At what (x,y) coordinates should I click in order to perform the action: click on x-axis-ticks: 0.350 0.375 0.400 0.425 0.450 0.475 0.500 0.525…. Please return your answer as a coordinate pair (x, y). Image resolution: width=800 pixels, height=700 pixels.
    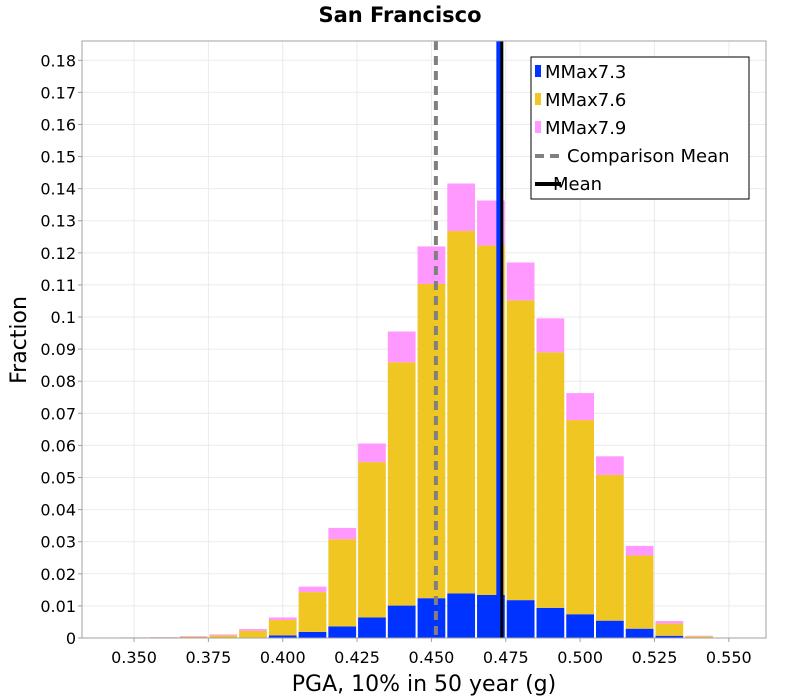
    Looking at the image, I should click on (431, 652).